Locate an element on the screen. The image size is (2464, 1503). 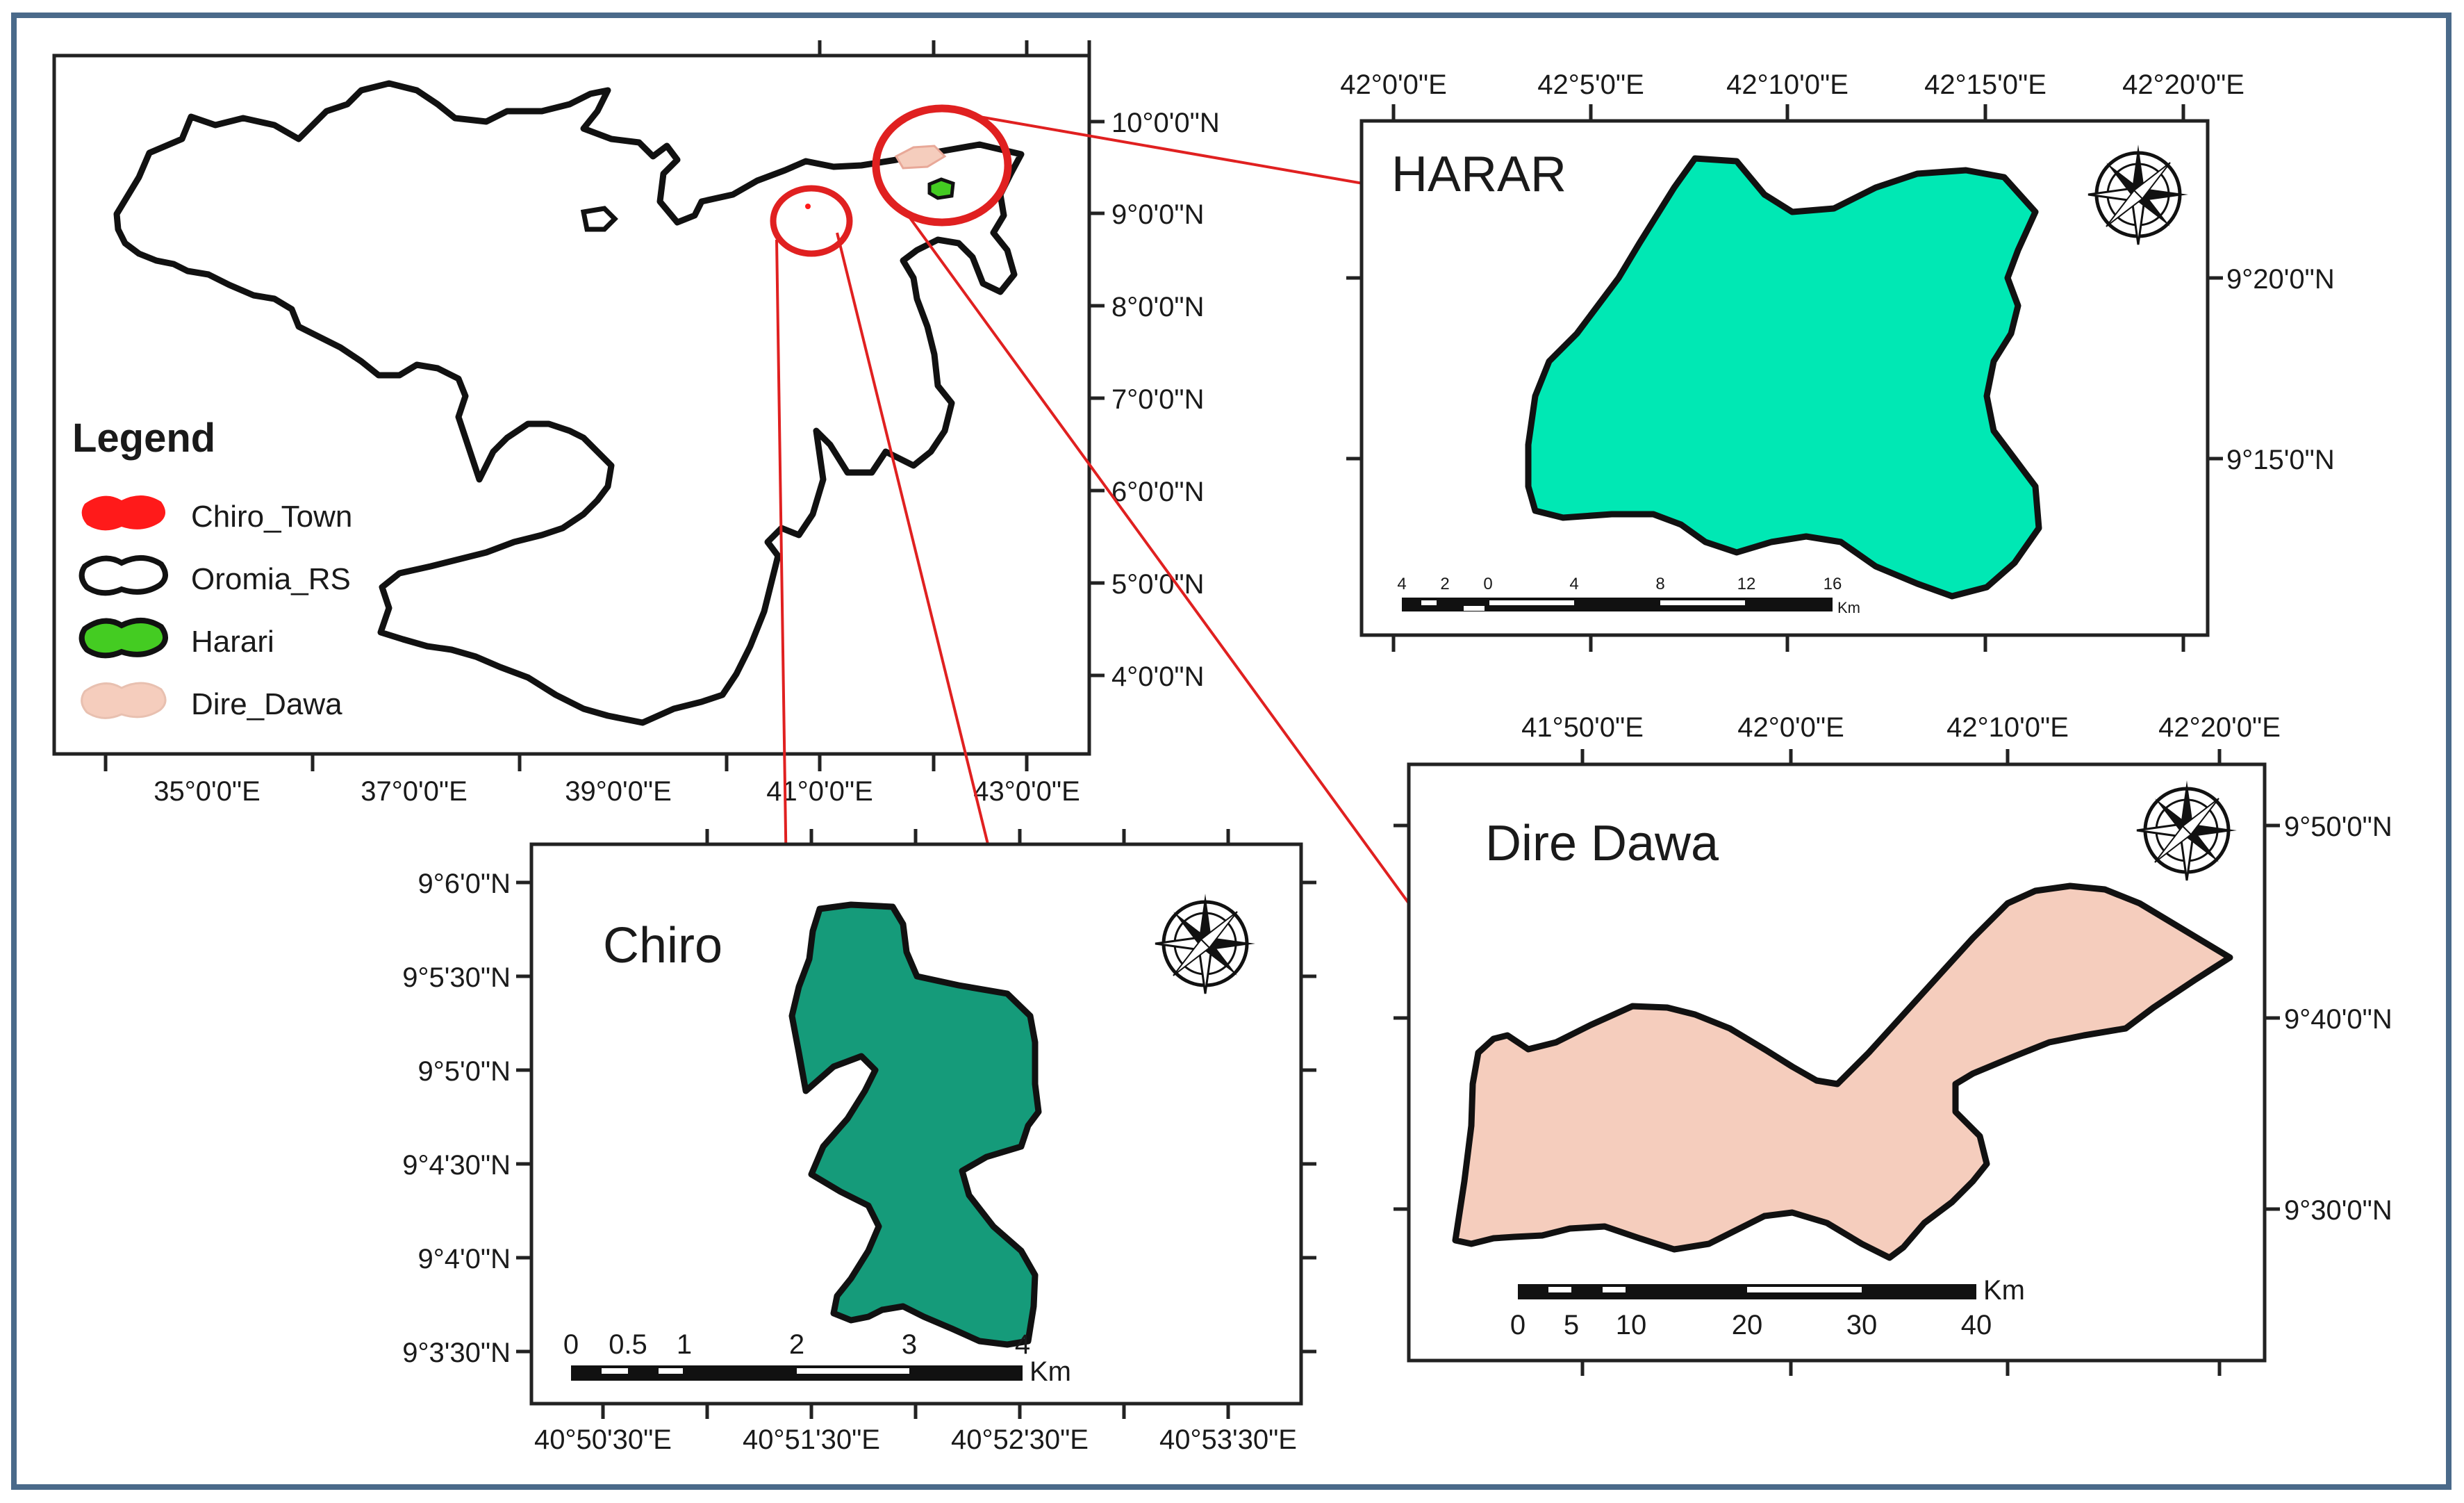
harar-lat-label: 9°15'0"N is located at coordinates (2280, 460).